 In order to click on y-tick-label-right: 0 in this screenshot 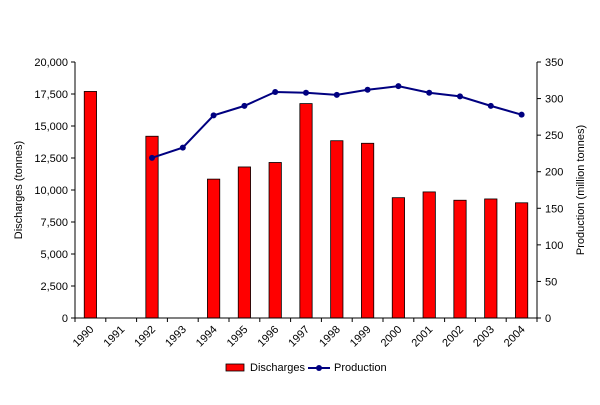, I will do `click(548, 319)`.